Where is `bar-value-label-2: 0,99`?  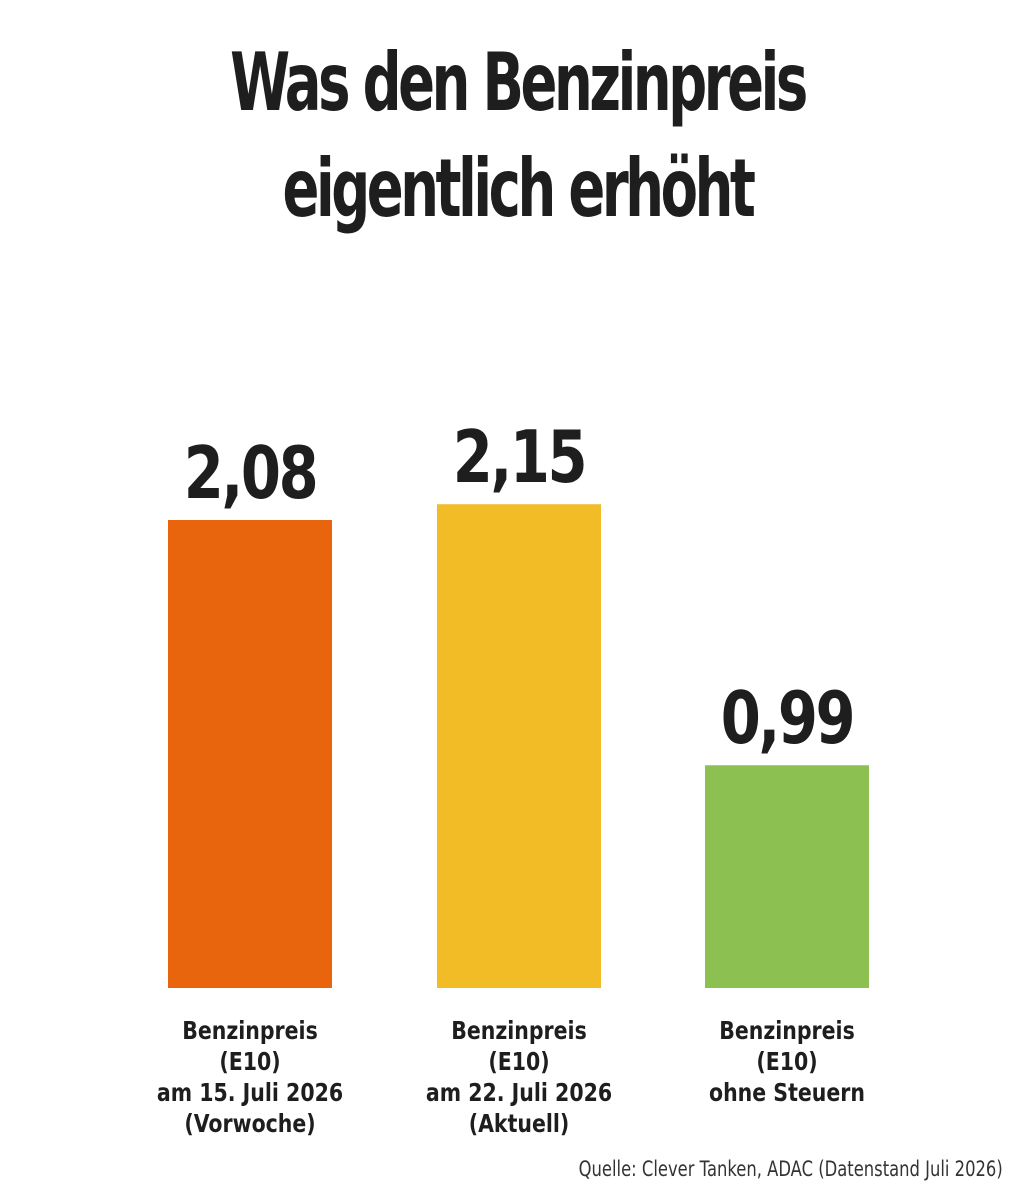 bar-value-label-2: 0,99 is located at coordinates (787, 719).